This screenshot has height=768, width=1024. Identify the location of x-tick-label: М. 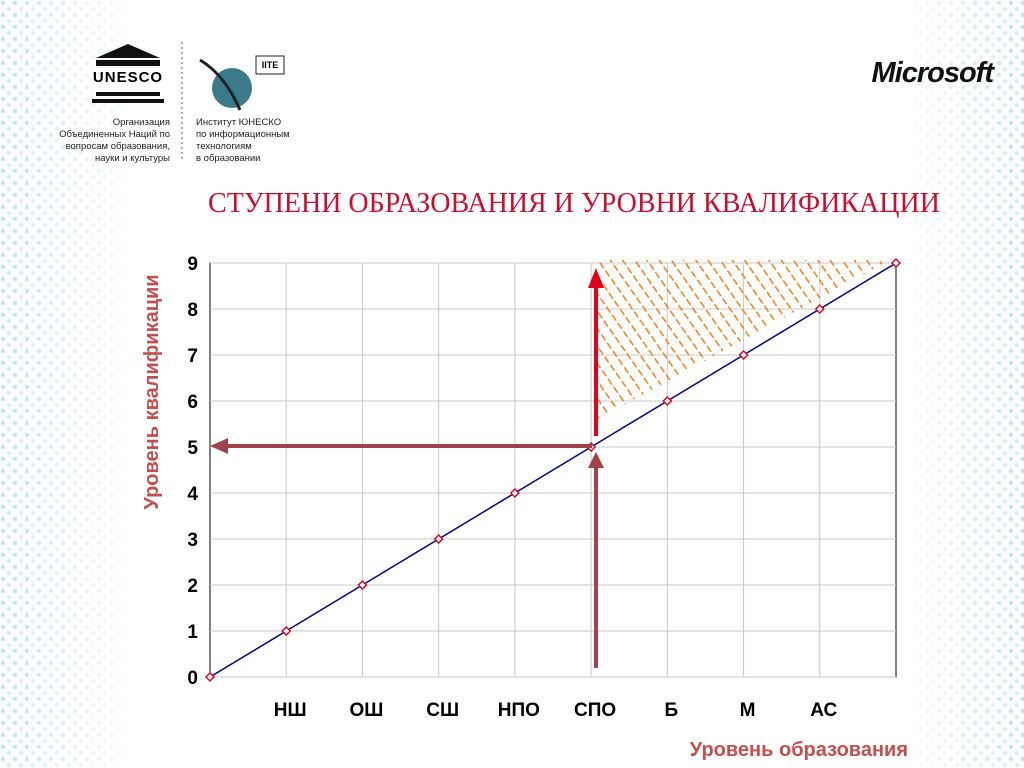
(748, 710).